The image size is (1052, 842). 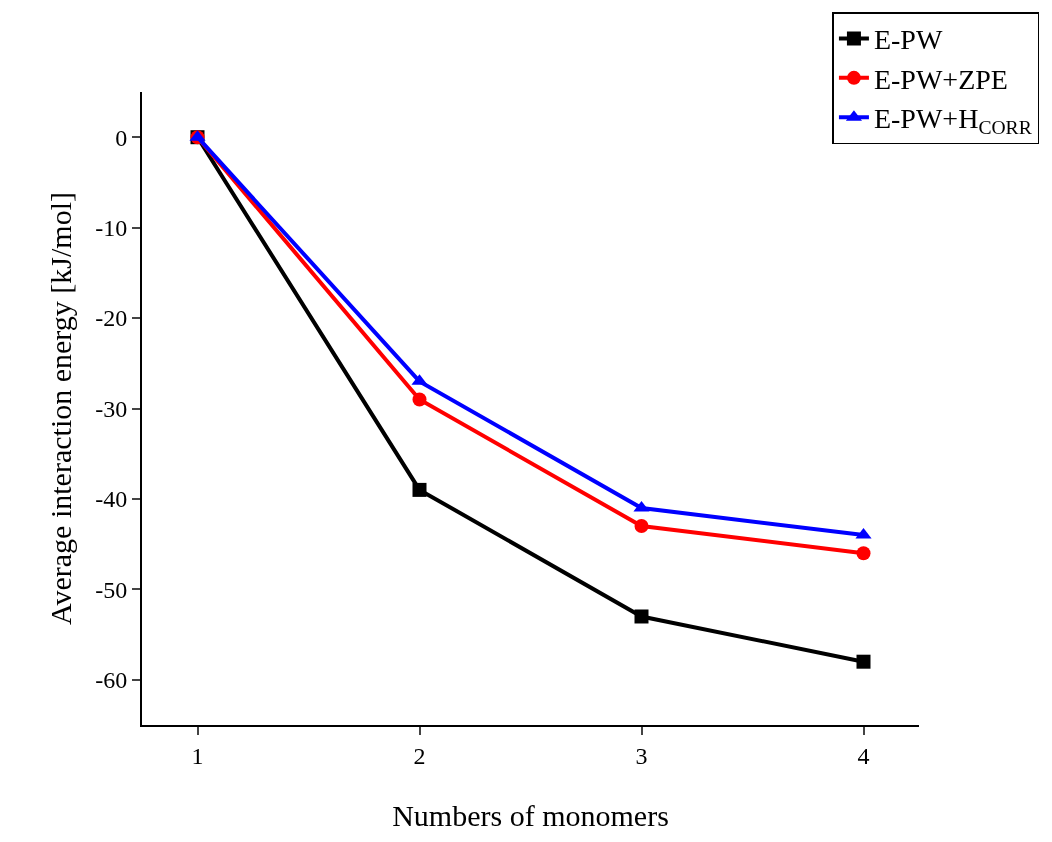 What do you see at coordinates (419, 755) in the screenshot?
I see `x-tick-label: 2` at bounding box center [419, 755].